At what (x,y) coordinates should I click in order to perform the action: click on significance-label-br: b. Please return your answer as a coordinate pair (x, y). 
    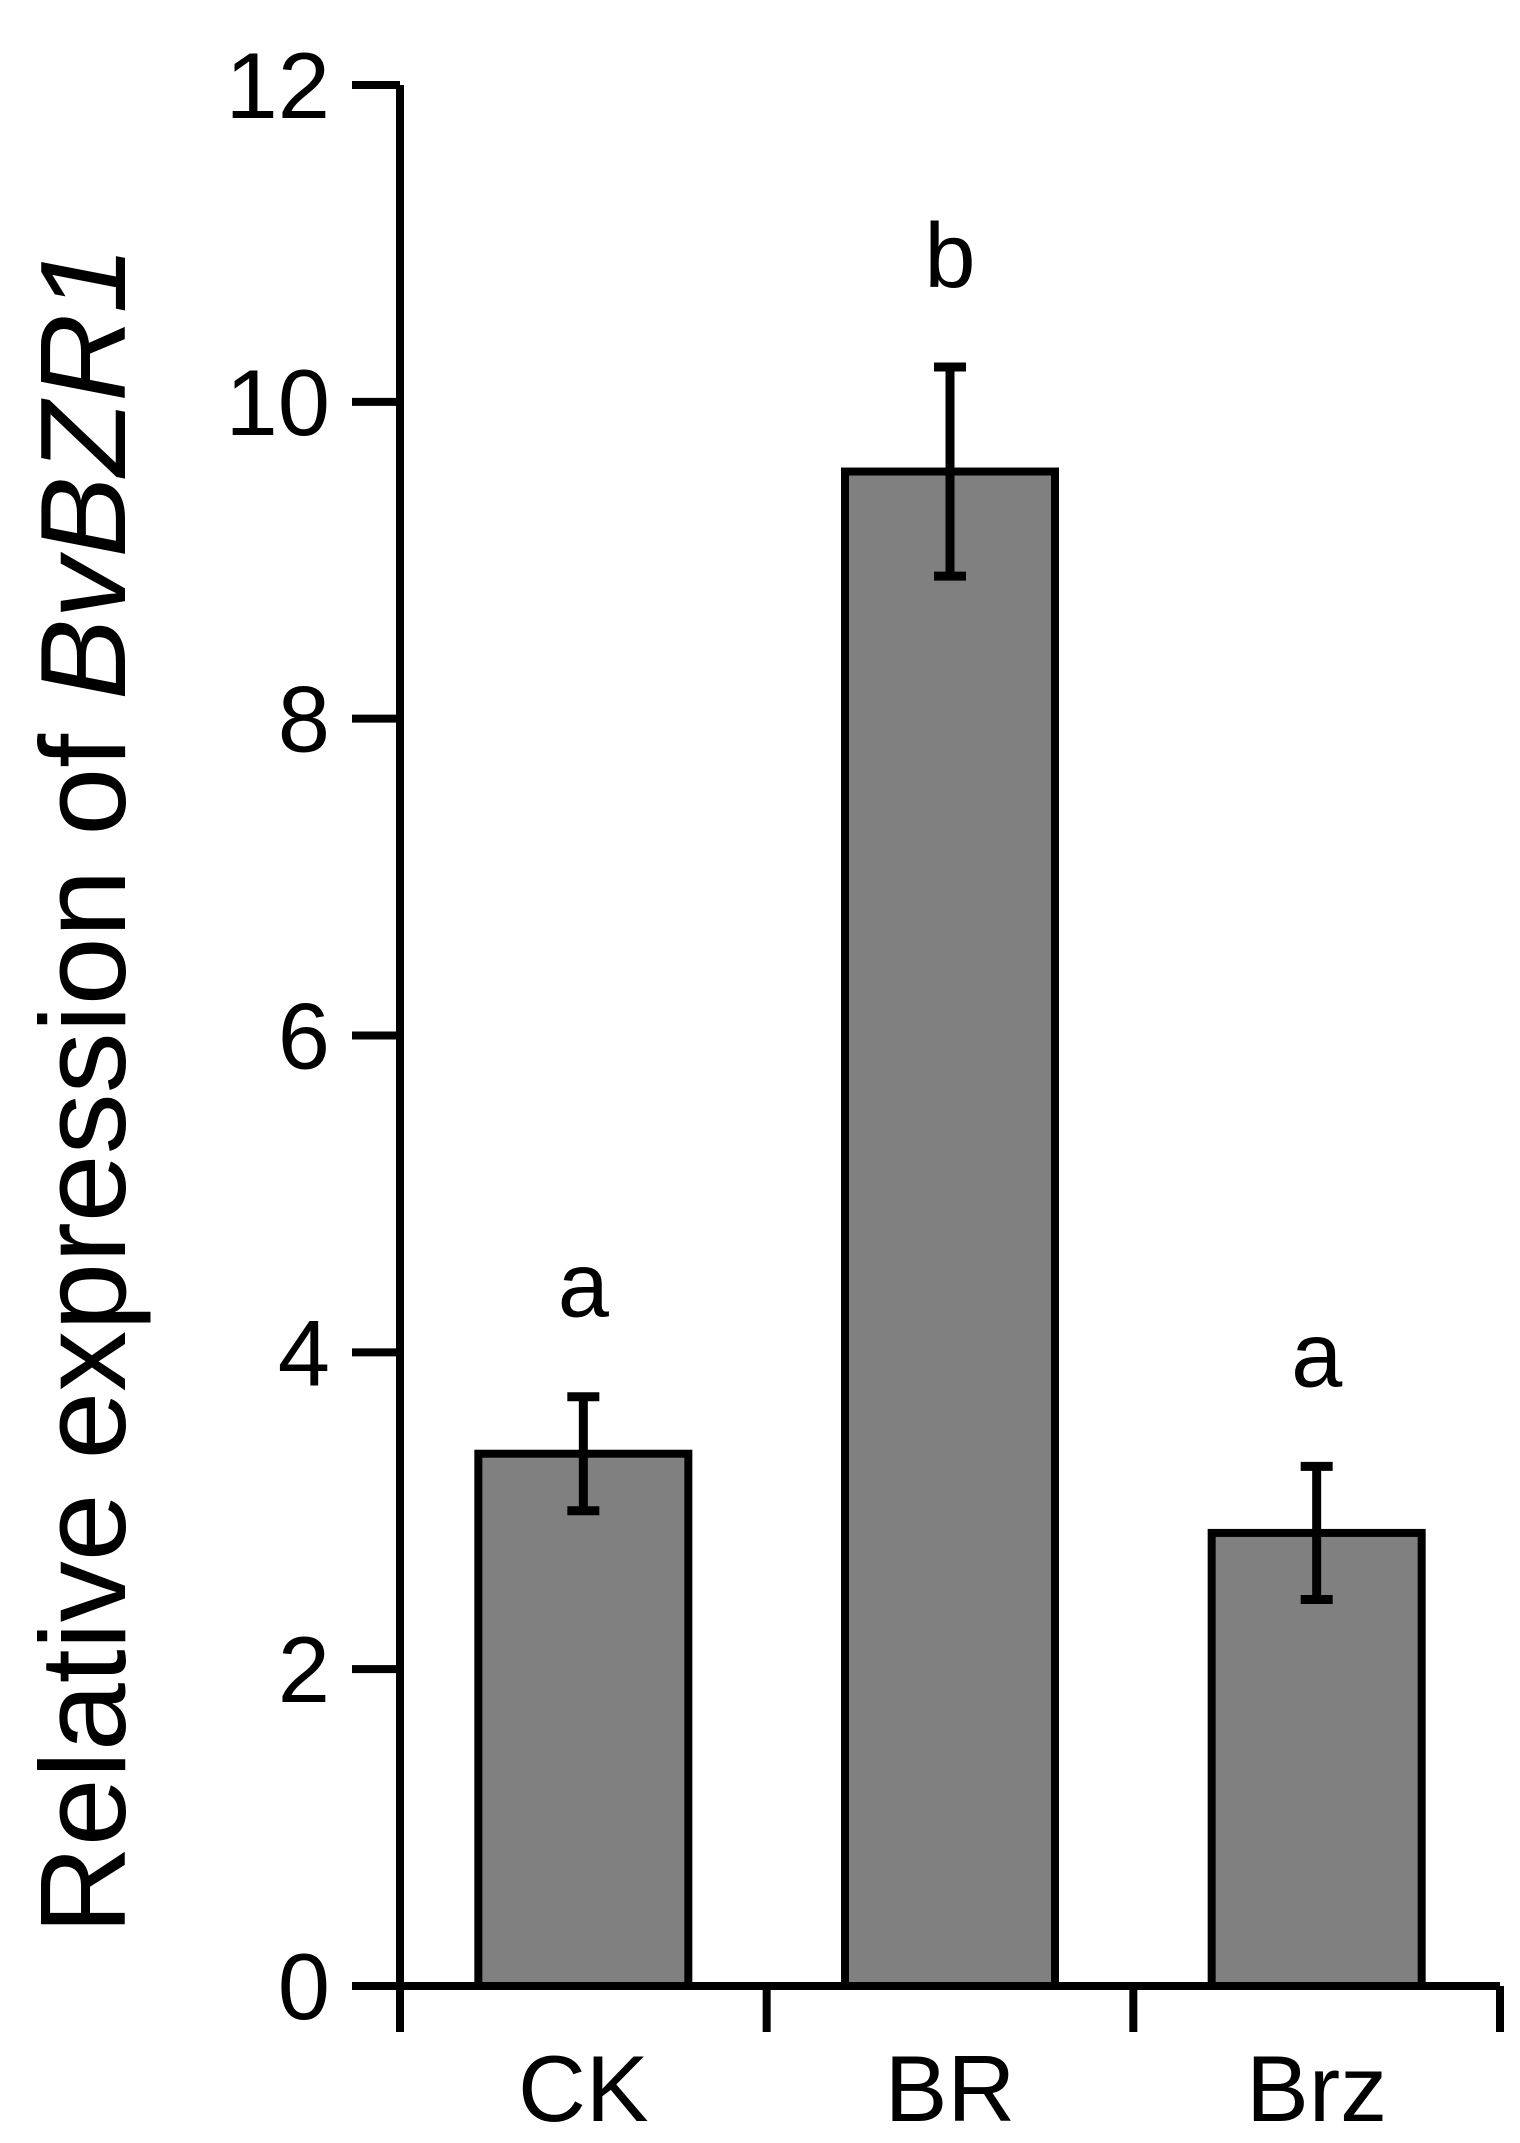
    Looking at the image, I should click on (949, 256).